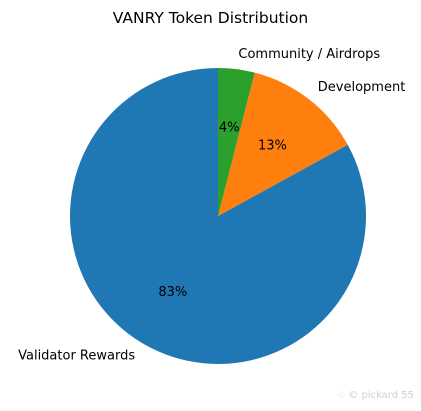 This screenshot has width=421, height=411. I want to click on diamond-icon: ♢, so click(342, 395).